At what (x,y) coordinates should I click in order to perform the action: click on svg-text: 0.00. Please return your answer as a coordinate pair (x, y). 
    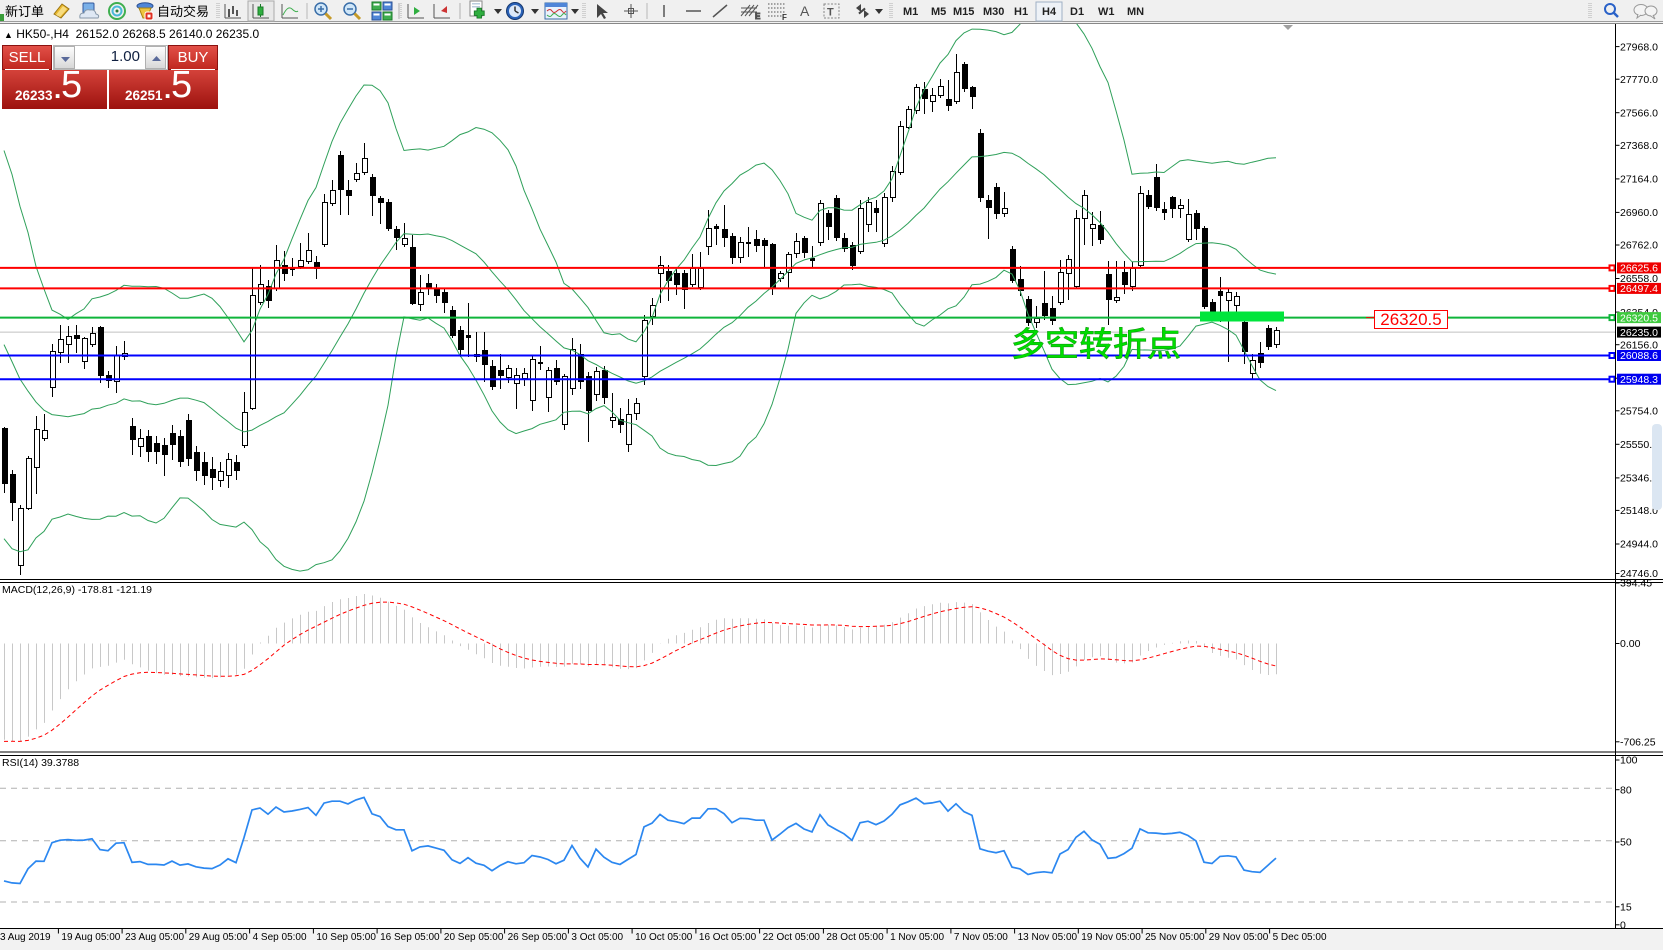
    Looking at the image, I should click on (1630, 644).